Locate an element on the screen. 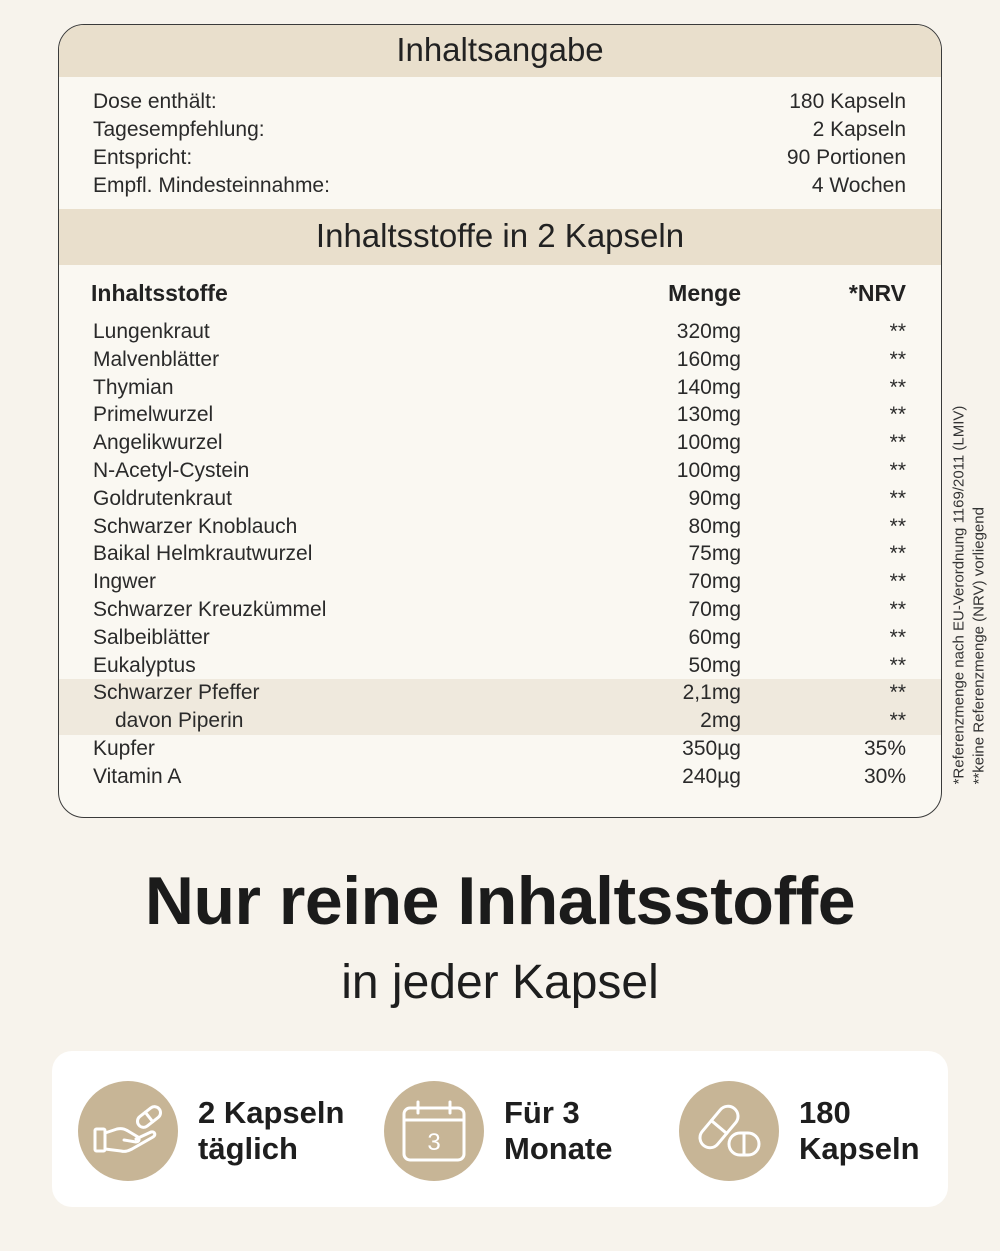  ingredient-amount: 2,1mg is located at coordinates (711, 693).